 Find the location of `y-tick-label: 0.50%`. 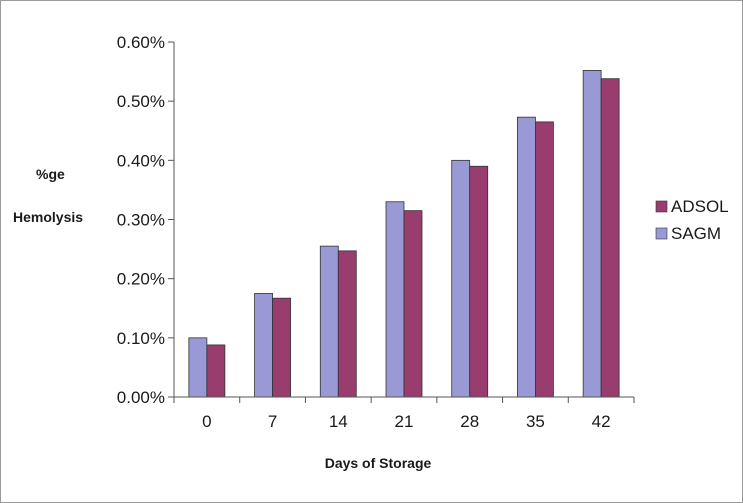

y-tick-label: 0.50% is located at coordinates (141, 101).